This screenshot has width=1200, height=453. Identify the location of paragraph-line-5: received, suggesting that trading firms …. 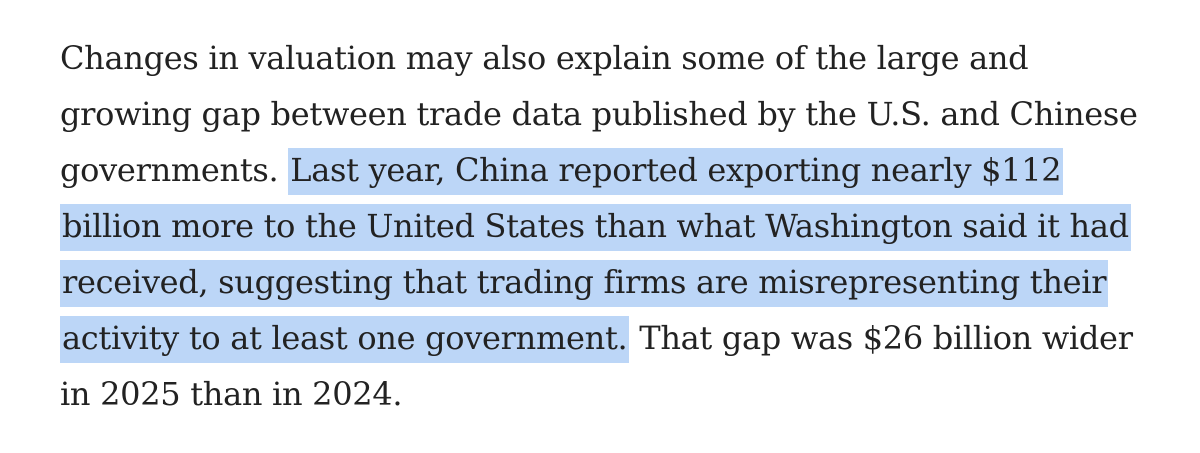
(620, 282).